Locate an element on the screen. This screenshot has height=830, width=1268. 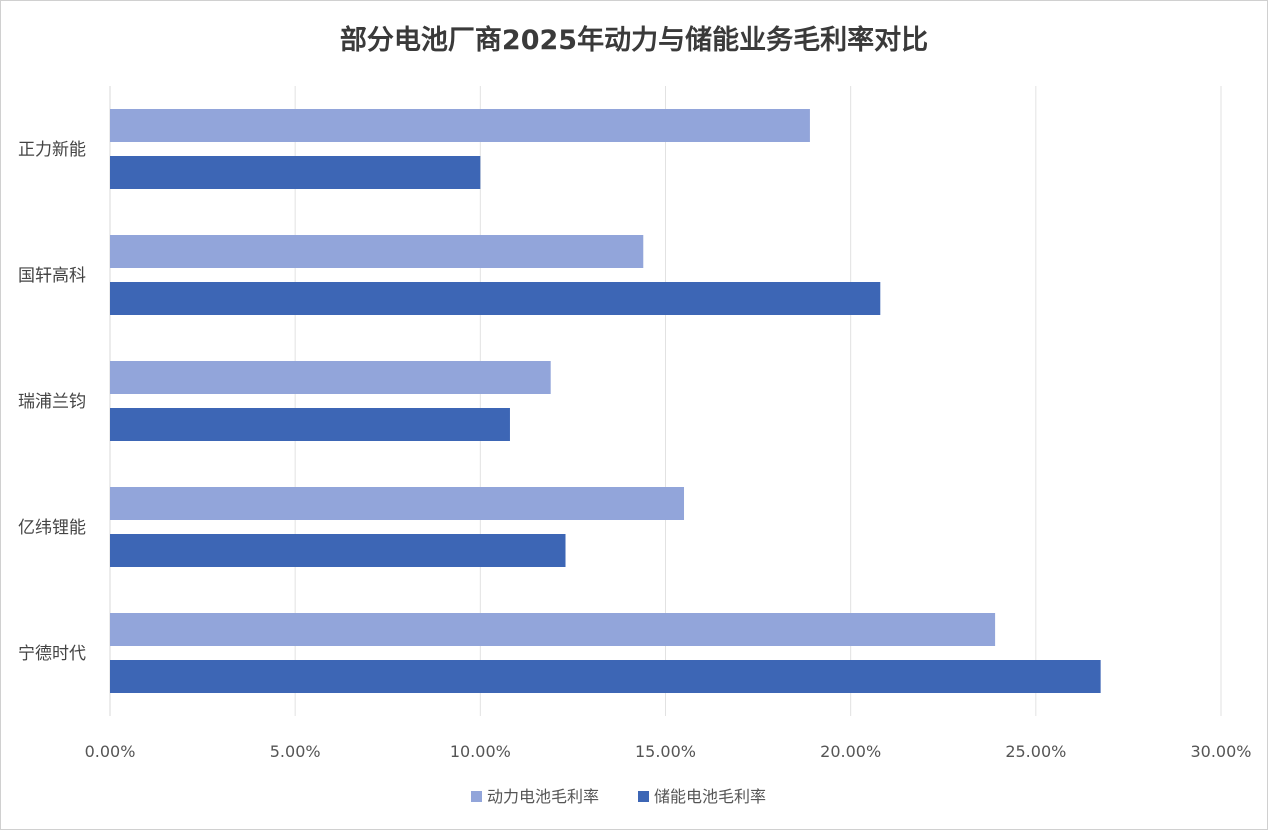
x-tick-label: 30.00% is located at coordinates (1220, 751).